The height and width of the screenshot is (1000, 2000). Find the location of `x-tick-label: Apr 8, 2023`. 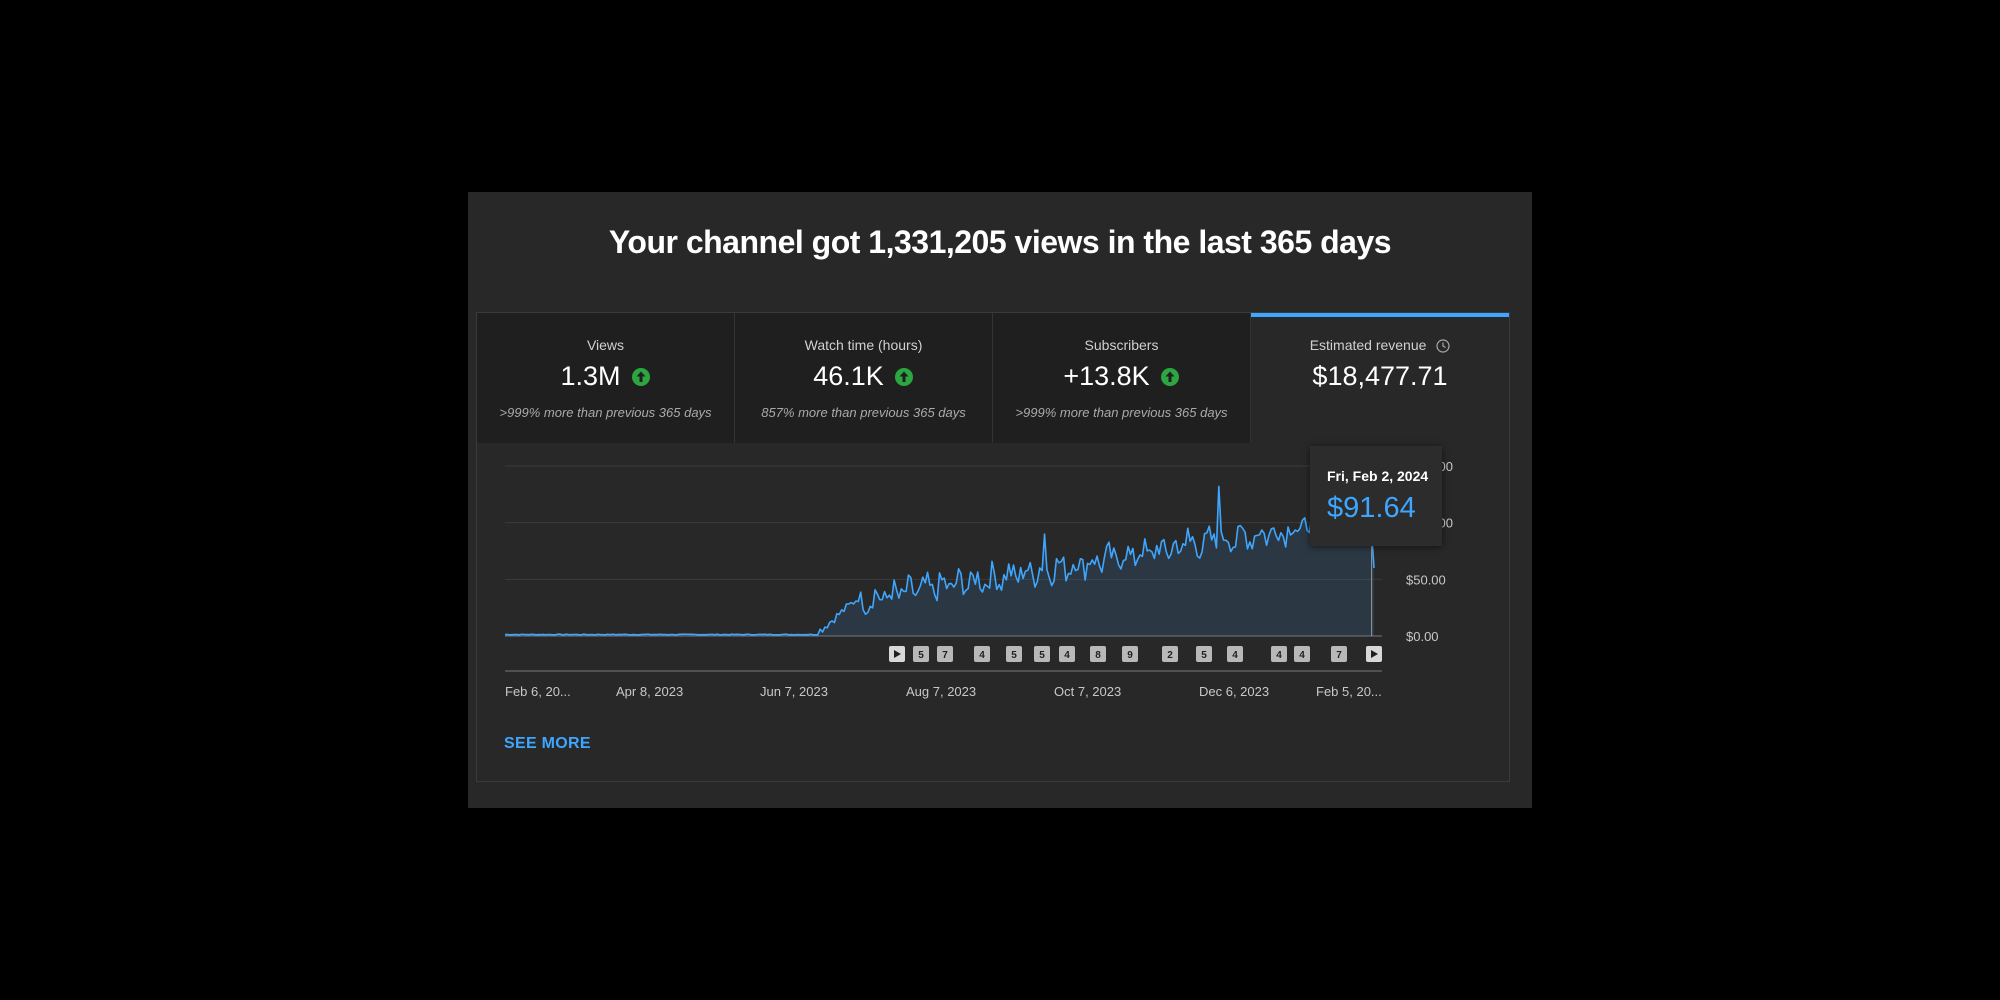

x-tick-label: Apr 8, 2023 is located at coordinates (649, 691).